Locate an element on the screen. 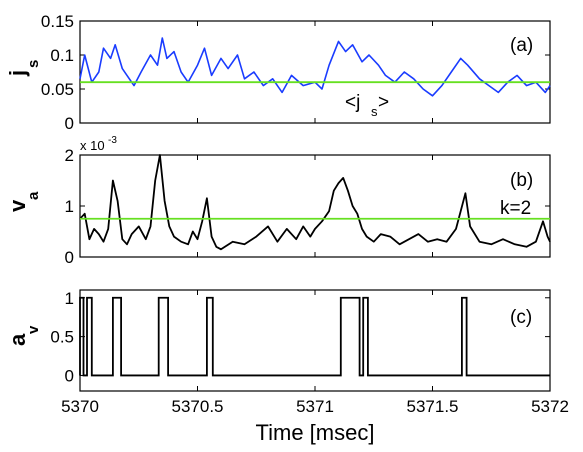  panel-c-ytick-label: 0 is located at coordinates (69, 375).